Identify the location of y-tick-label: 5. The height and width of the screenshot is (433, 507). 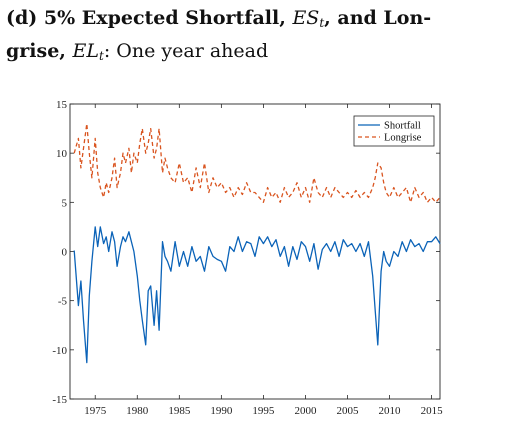
(65, 203).